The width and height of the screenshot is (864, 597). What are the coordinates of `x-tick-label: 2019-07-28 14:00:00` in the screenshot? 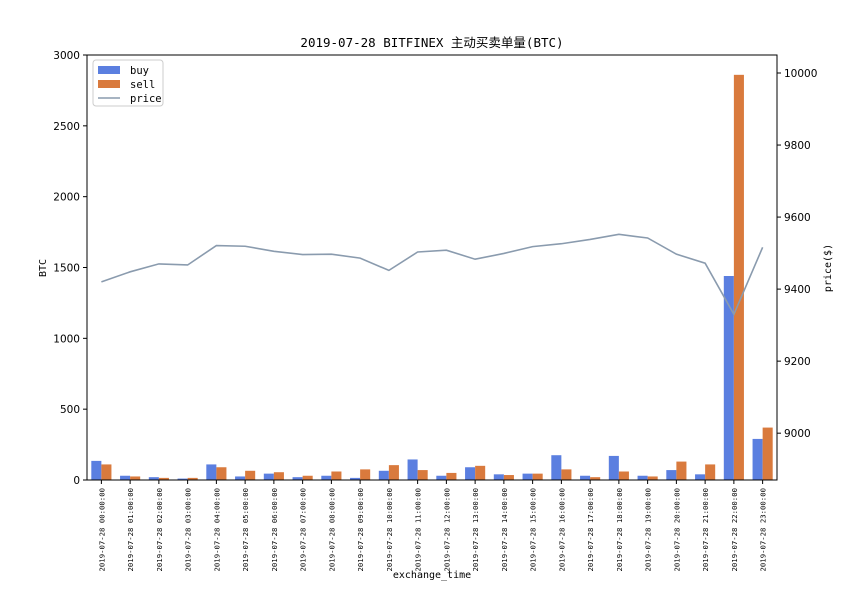 It's located at (504, 529).